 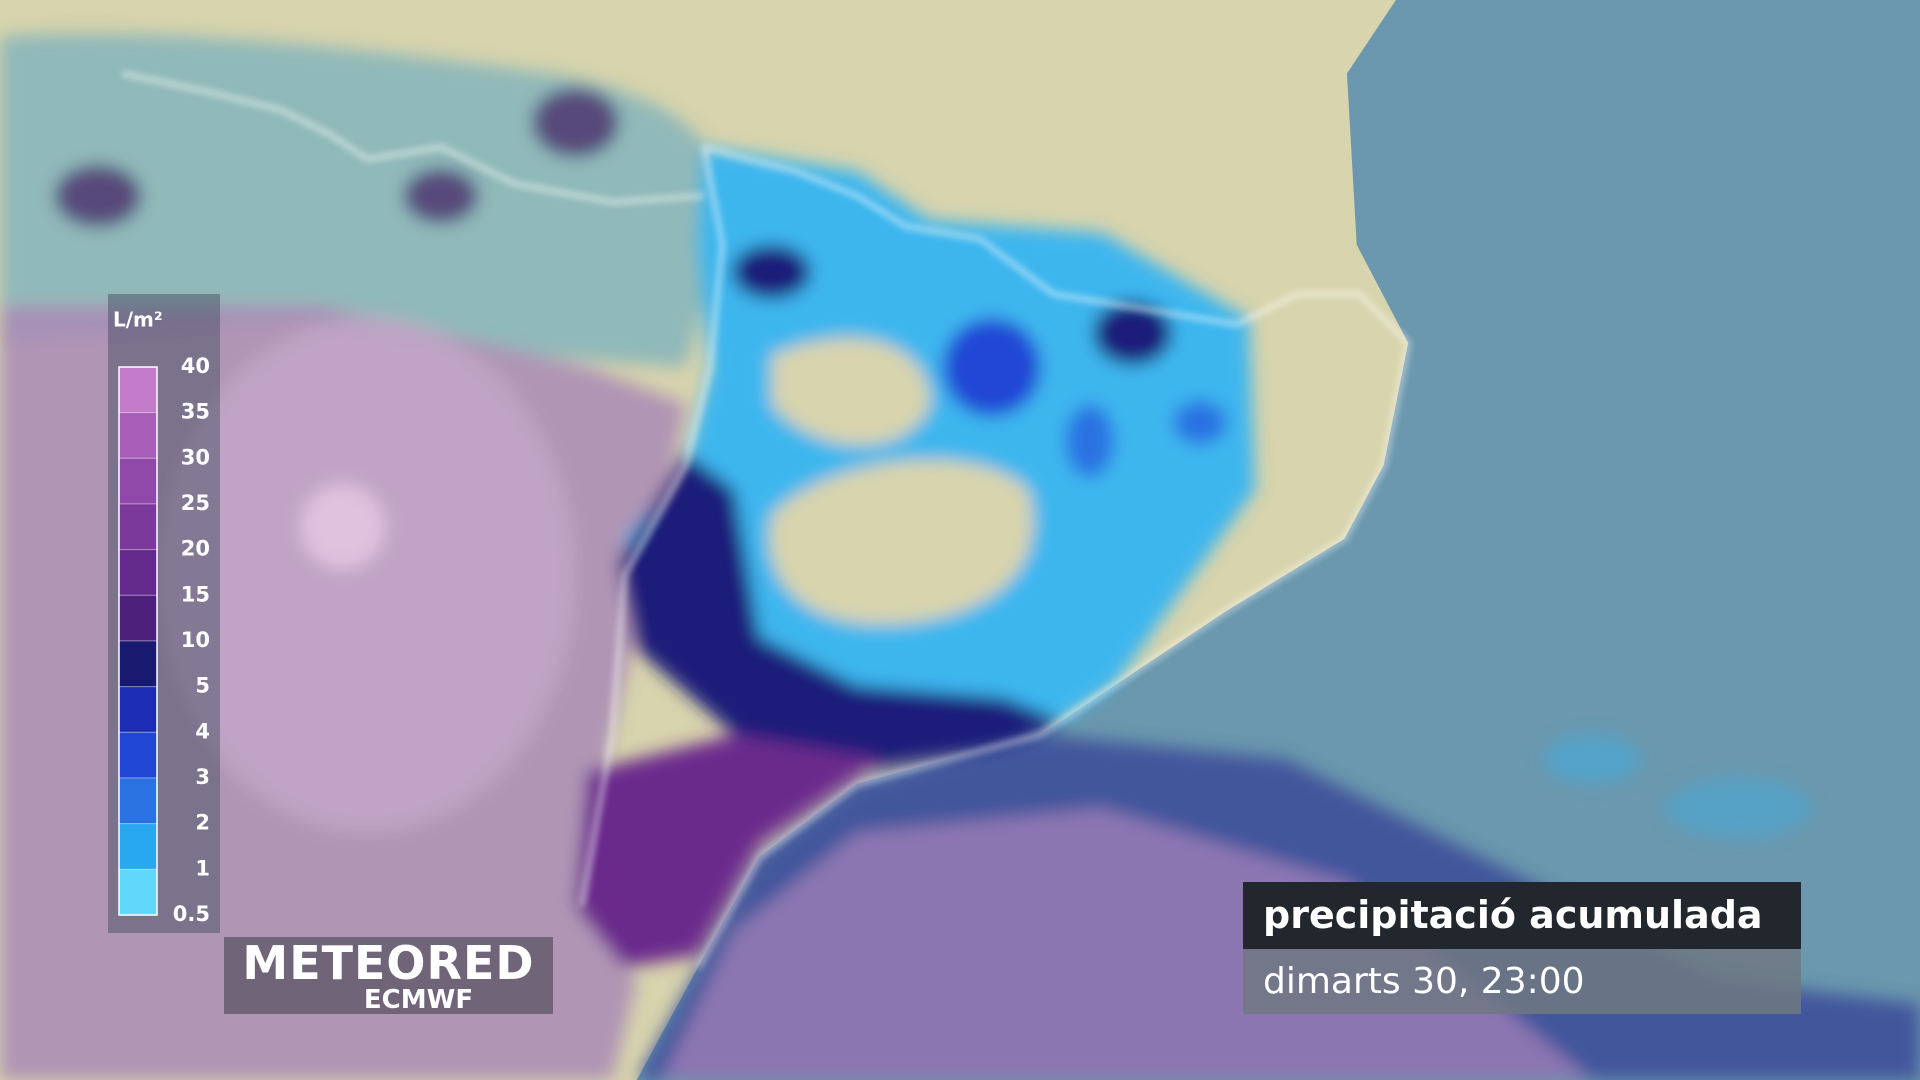 I want to click on legend-tick-label: 15, so click(x=195, y=594).